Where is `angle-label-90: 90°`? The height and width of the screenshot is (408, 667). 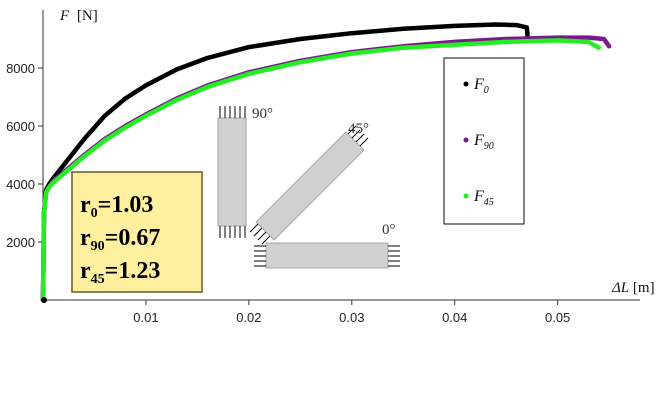
angle-label-90: 90° is located at coordinates (262, 114).